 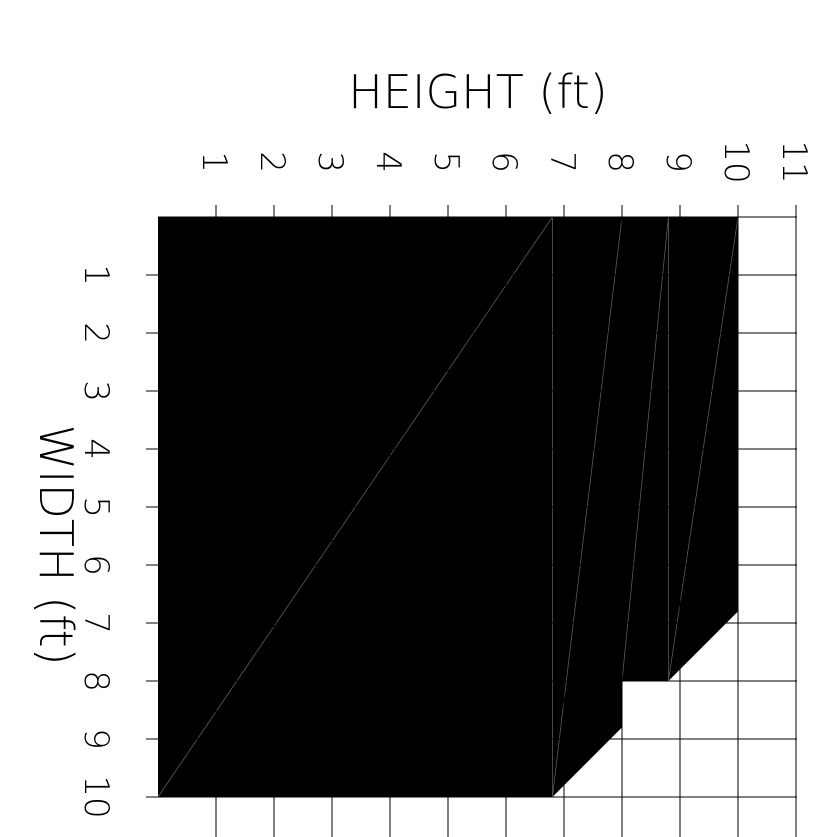 What do you see at coordinates (96, 275) in the screenshot?
I see `width-tick-label-1: 1` at bounding box center [96, 275].